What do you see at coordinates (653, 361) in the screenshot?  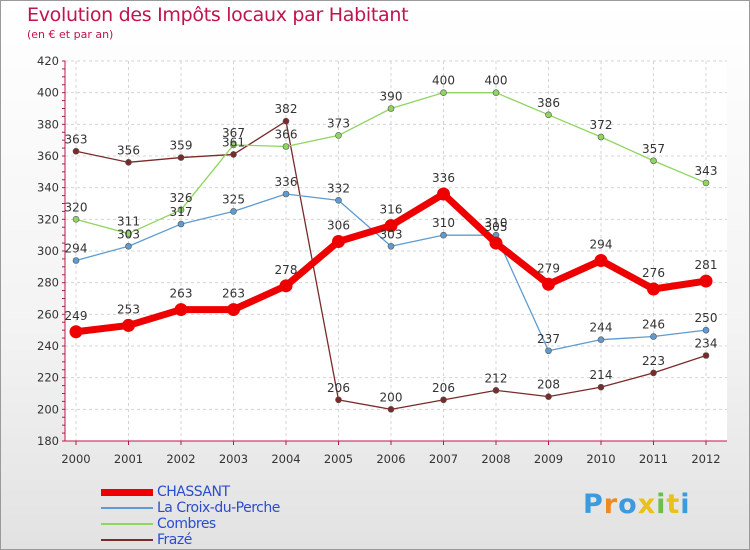 I see `data-label: 223` at bounding box center [653, 361].